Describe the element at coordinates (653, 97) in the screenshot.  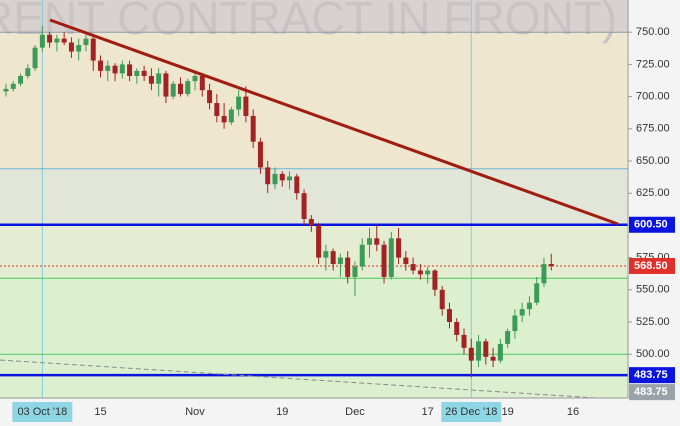
I see `y-tick-label: 700.00` at that location.